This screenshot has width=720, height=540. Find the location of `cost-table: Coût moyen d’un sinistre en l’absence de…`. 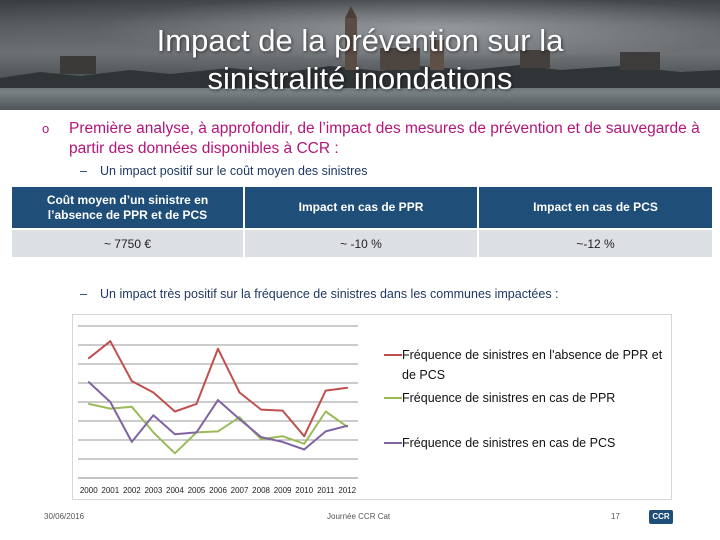

cost-table: Coût moyen d’un sinistre en l’absence de… is located at coordinates (362, 222).